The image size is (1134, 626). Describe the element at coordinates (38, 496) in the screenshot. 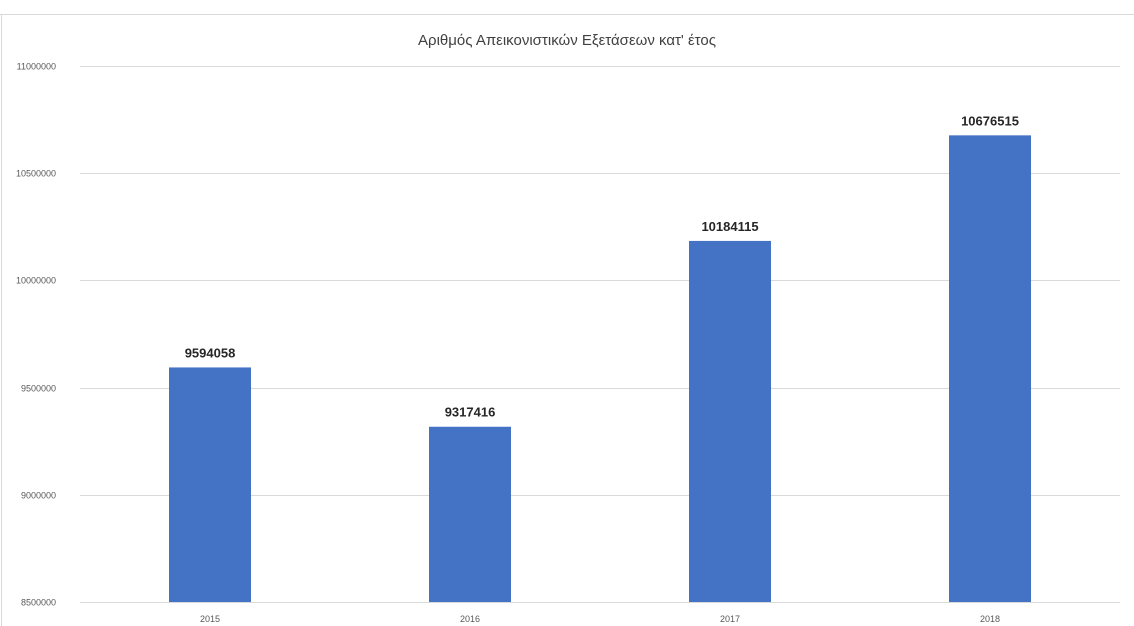

I see `y-tick-label: 9000000` at that location.